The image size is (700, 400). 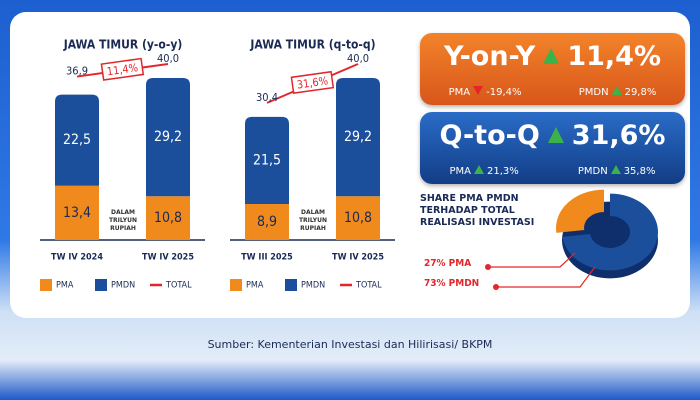 I want to click on kpi-item: PMA 21,3%, so click(x=484, y=171).